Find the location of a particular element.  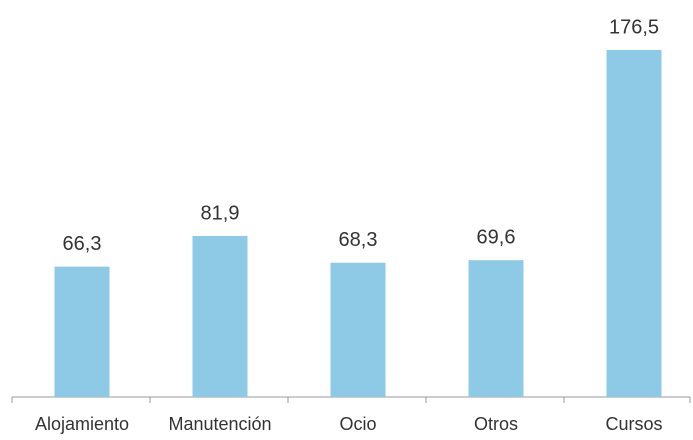

x-tick-label: Cursos is located at coordinates (633, 424).